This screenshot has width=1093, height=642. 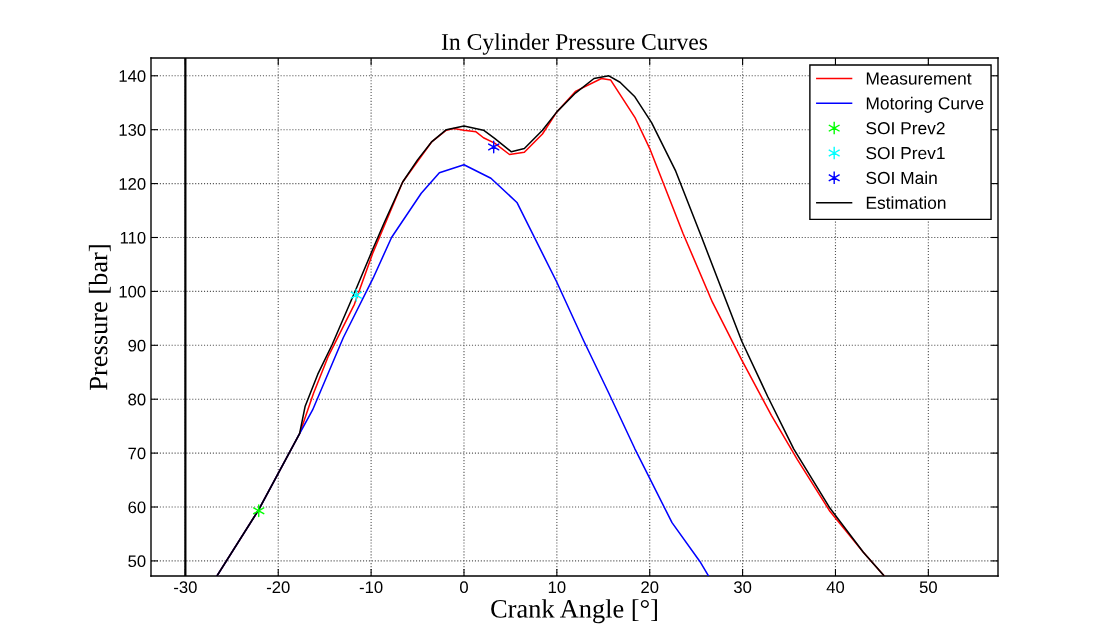 I want to click on legend-label: Motoring Curve, so click(x=925, y=104).